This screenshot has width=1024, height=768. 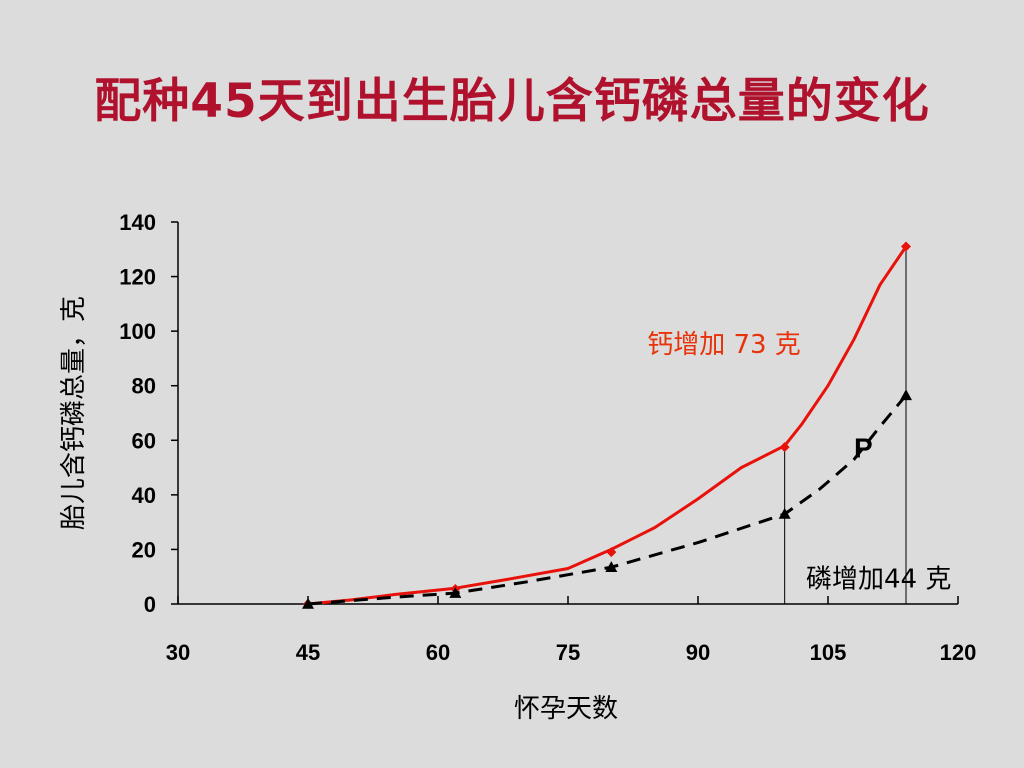 What do you see at coordinates (150, 604) in the screenshot?
I see `y-tick-label: 0` at bounding box center [150, 604].